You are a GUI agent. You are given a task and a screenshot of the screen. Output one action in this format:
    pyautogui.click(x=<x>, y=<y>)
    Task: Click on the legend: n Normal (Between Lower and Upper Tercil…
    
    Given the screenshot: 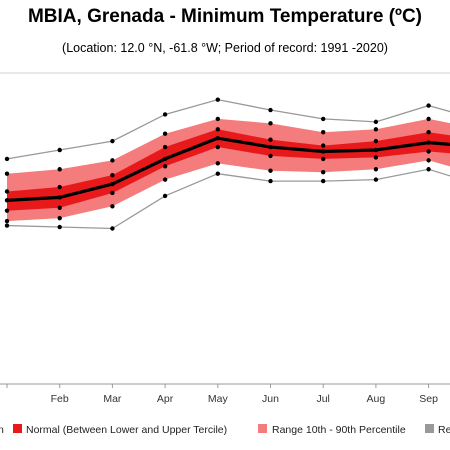 What is the action you would take?
    pyautogui.click(x=225, y=430)
    